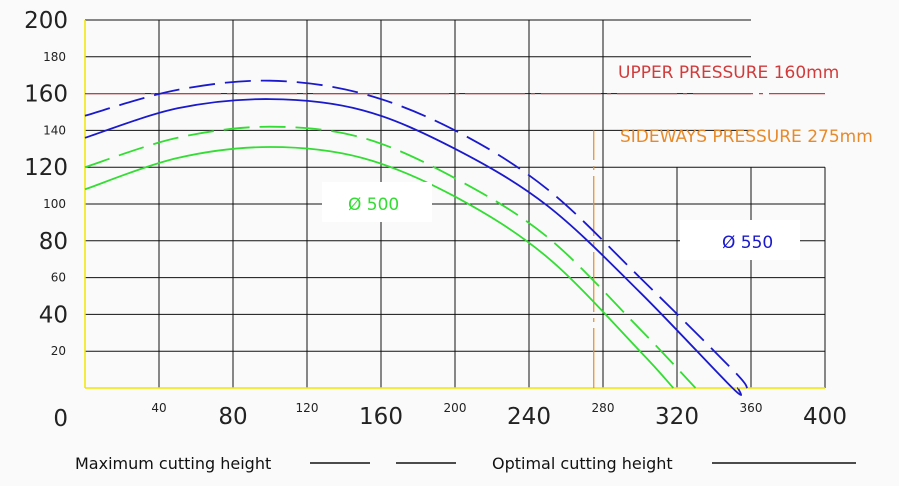  What do you see at coordinates (825, 417) in the screenshot?
I see `x-tick-label-400: 400` at bounding box center [825, 417].